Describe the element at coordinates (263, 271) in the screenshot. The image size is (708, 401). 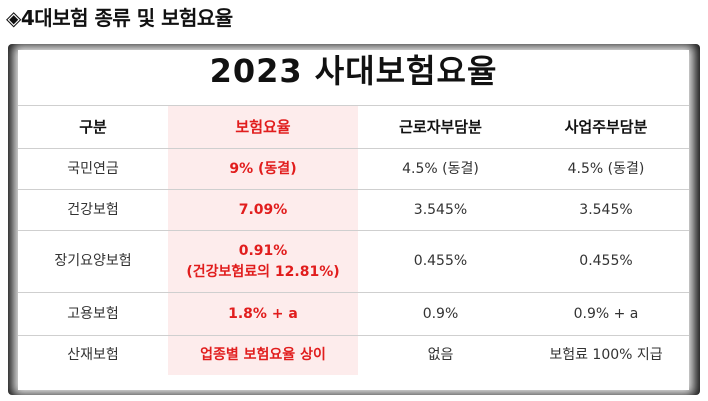
I see `row-rate-note: (건강보험료의 12.81%)` at that location.